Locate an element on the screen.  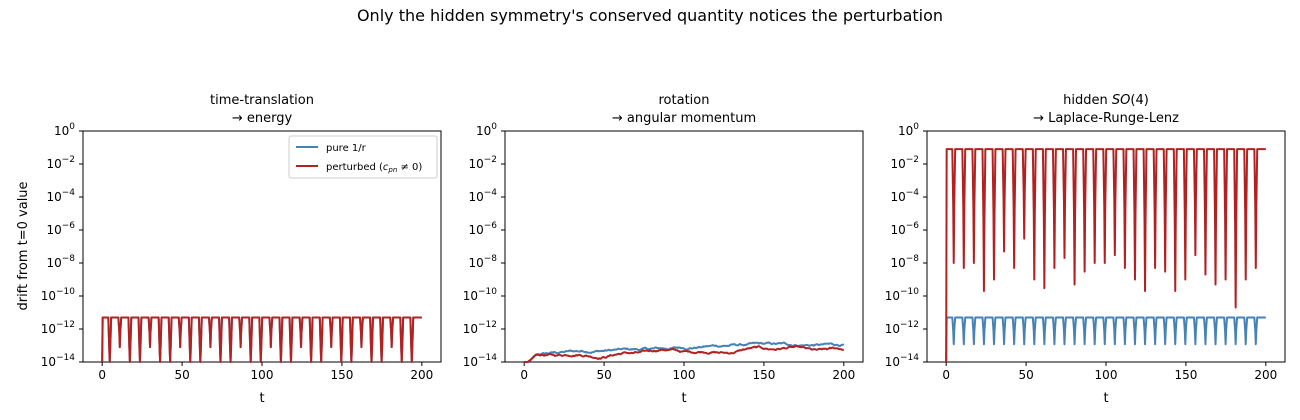
angular-momentum-series-perturbed-line is located at coordinates (684, 353).